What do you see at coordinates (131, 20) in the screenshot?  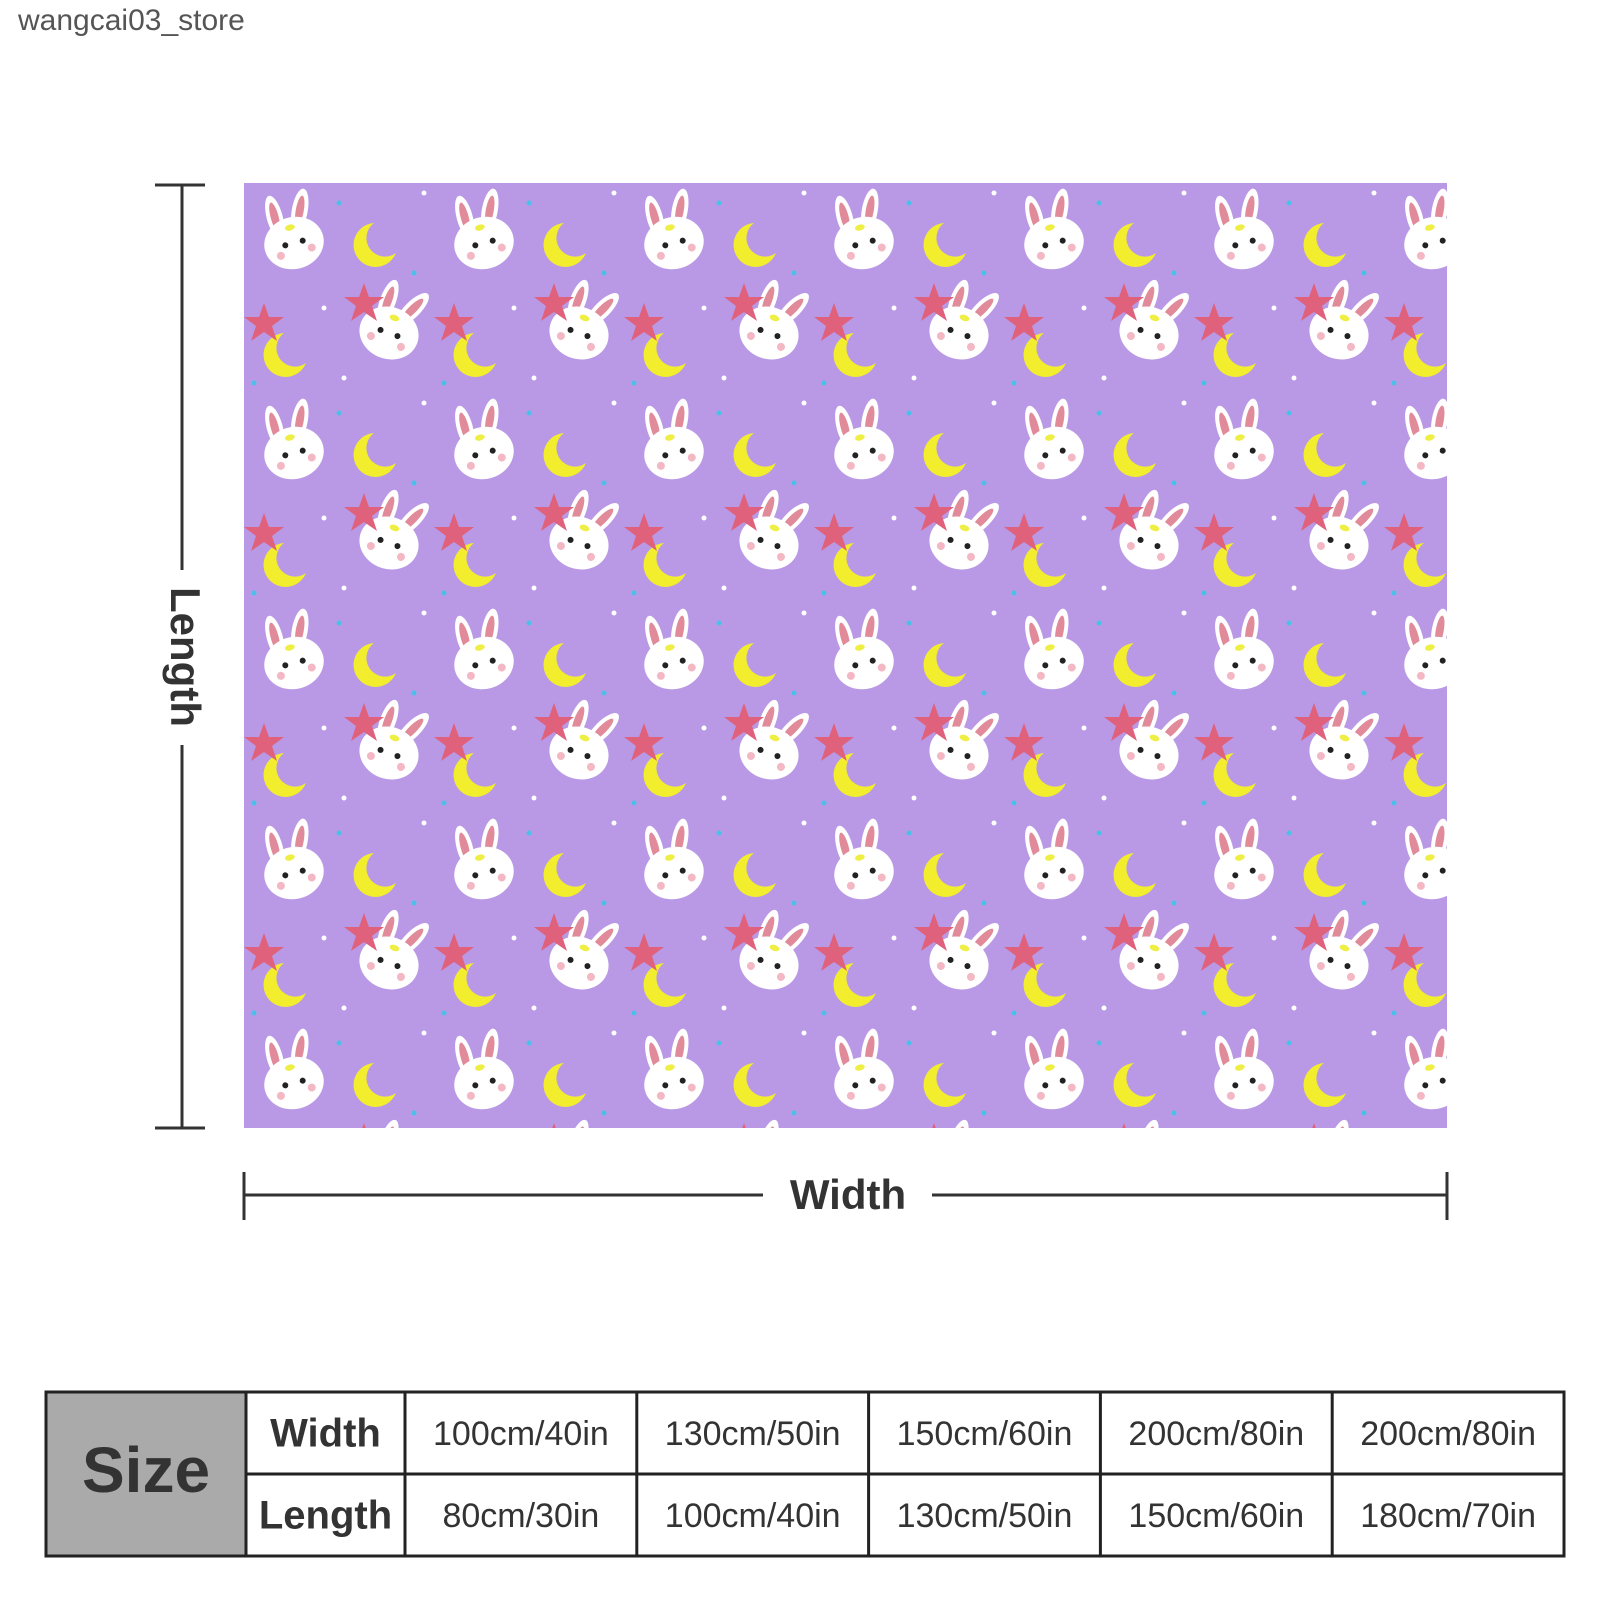 I see `watermark: wangcai03_store` at bounding box center [131, 20].